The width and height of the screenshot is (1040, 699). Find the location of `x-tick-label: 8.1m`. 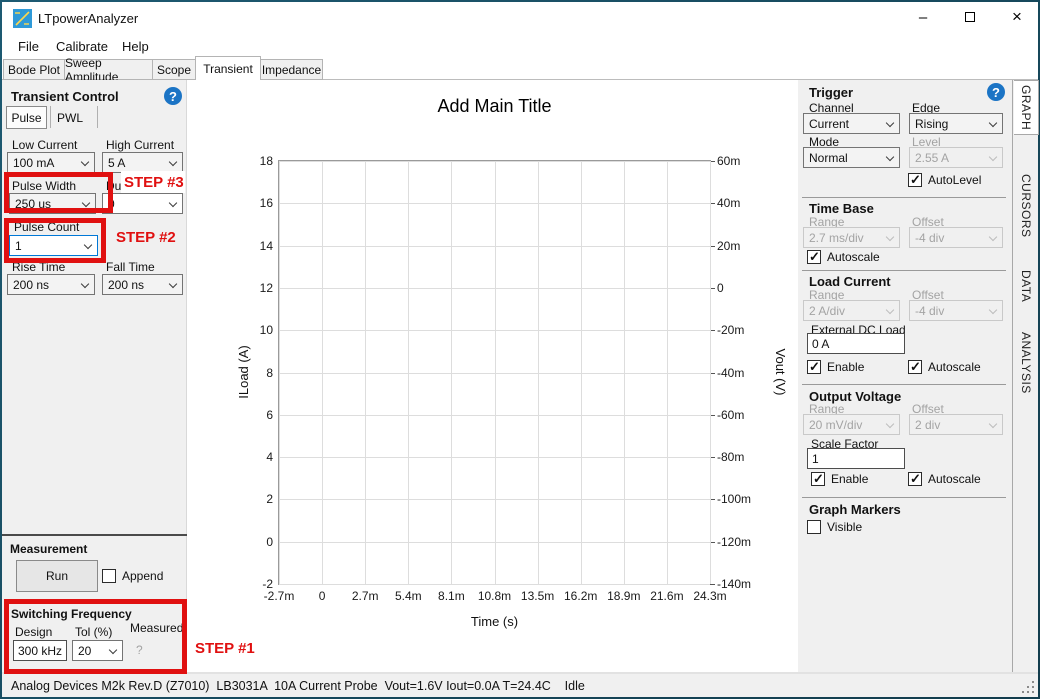

x-tick-label: 8.1m is located at coordinates (451, 596).